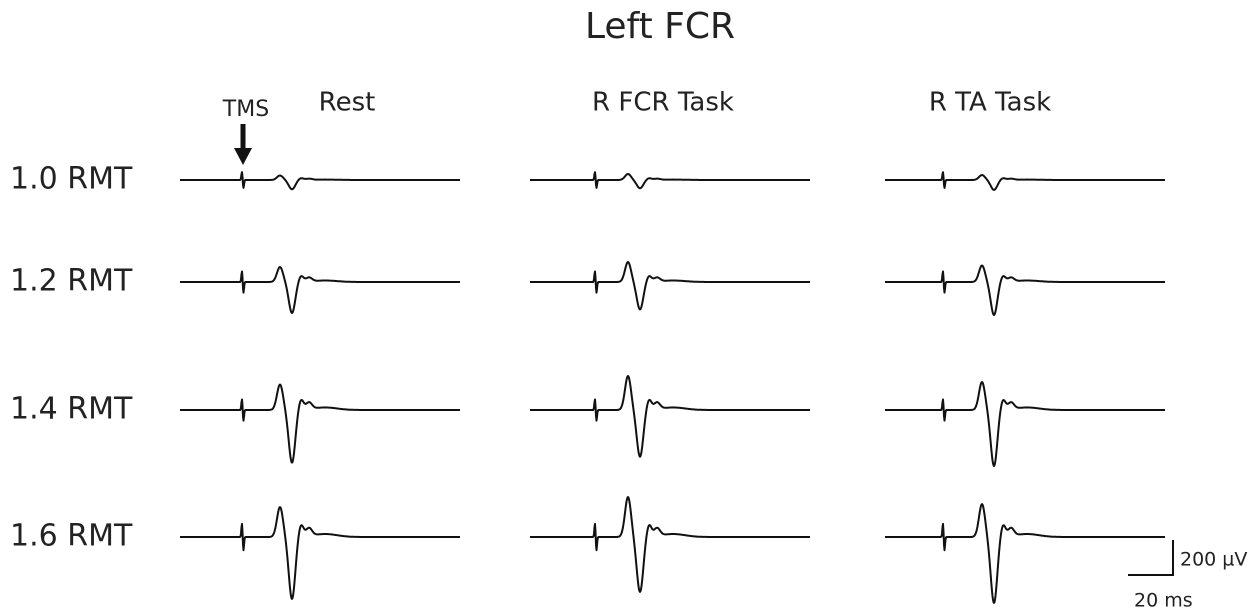 The width and height of the screenshot is (1259, 613). Describe the element at coordinates (660, 26) in the screenshot. I see `figure-title: Left FCR` at that location.